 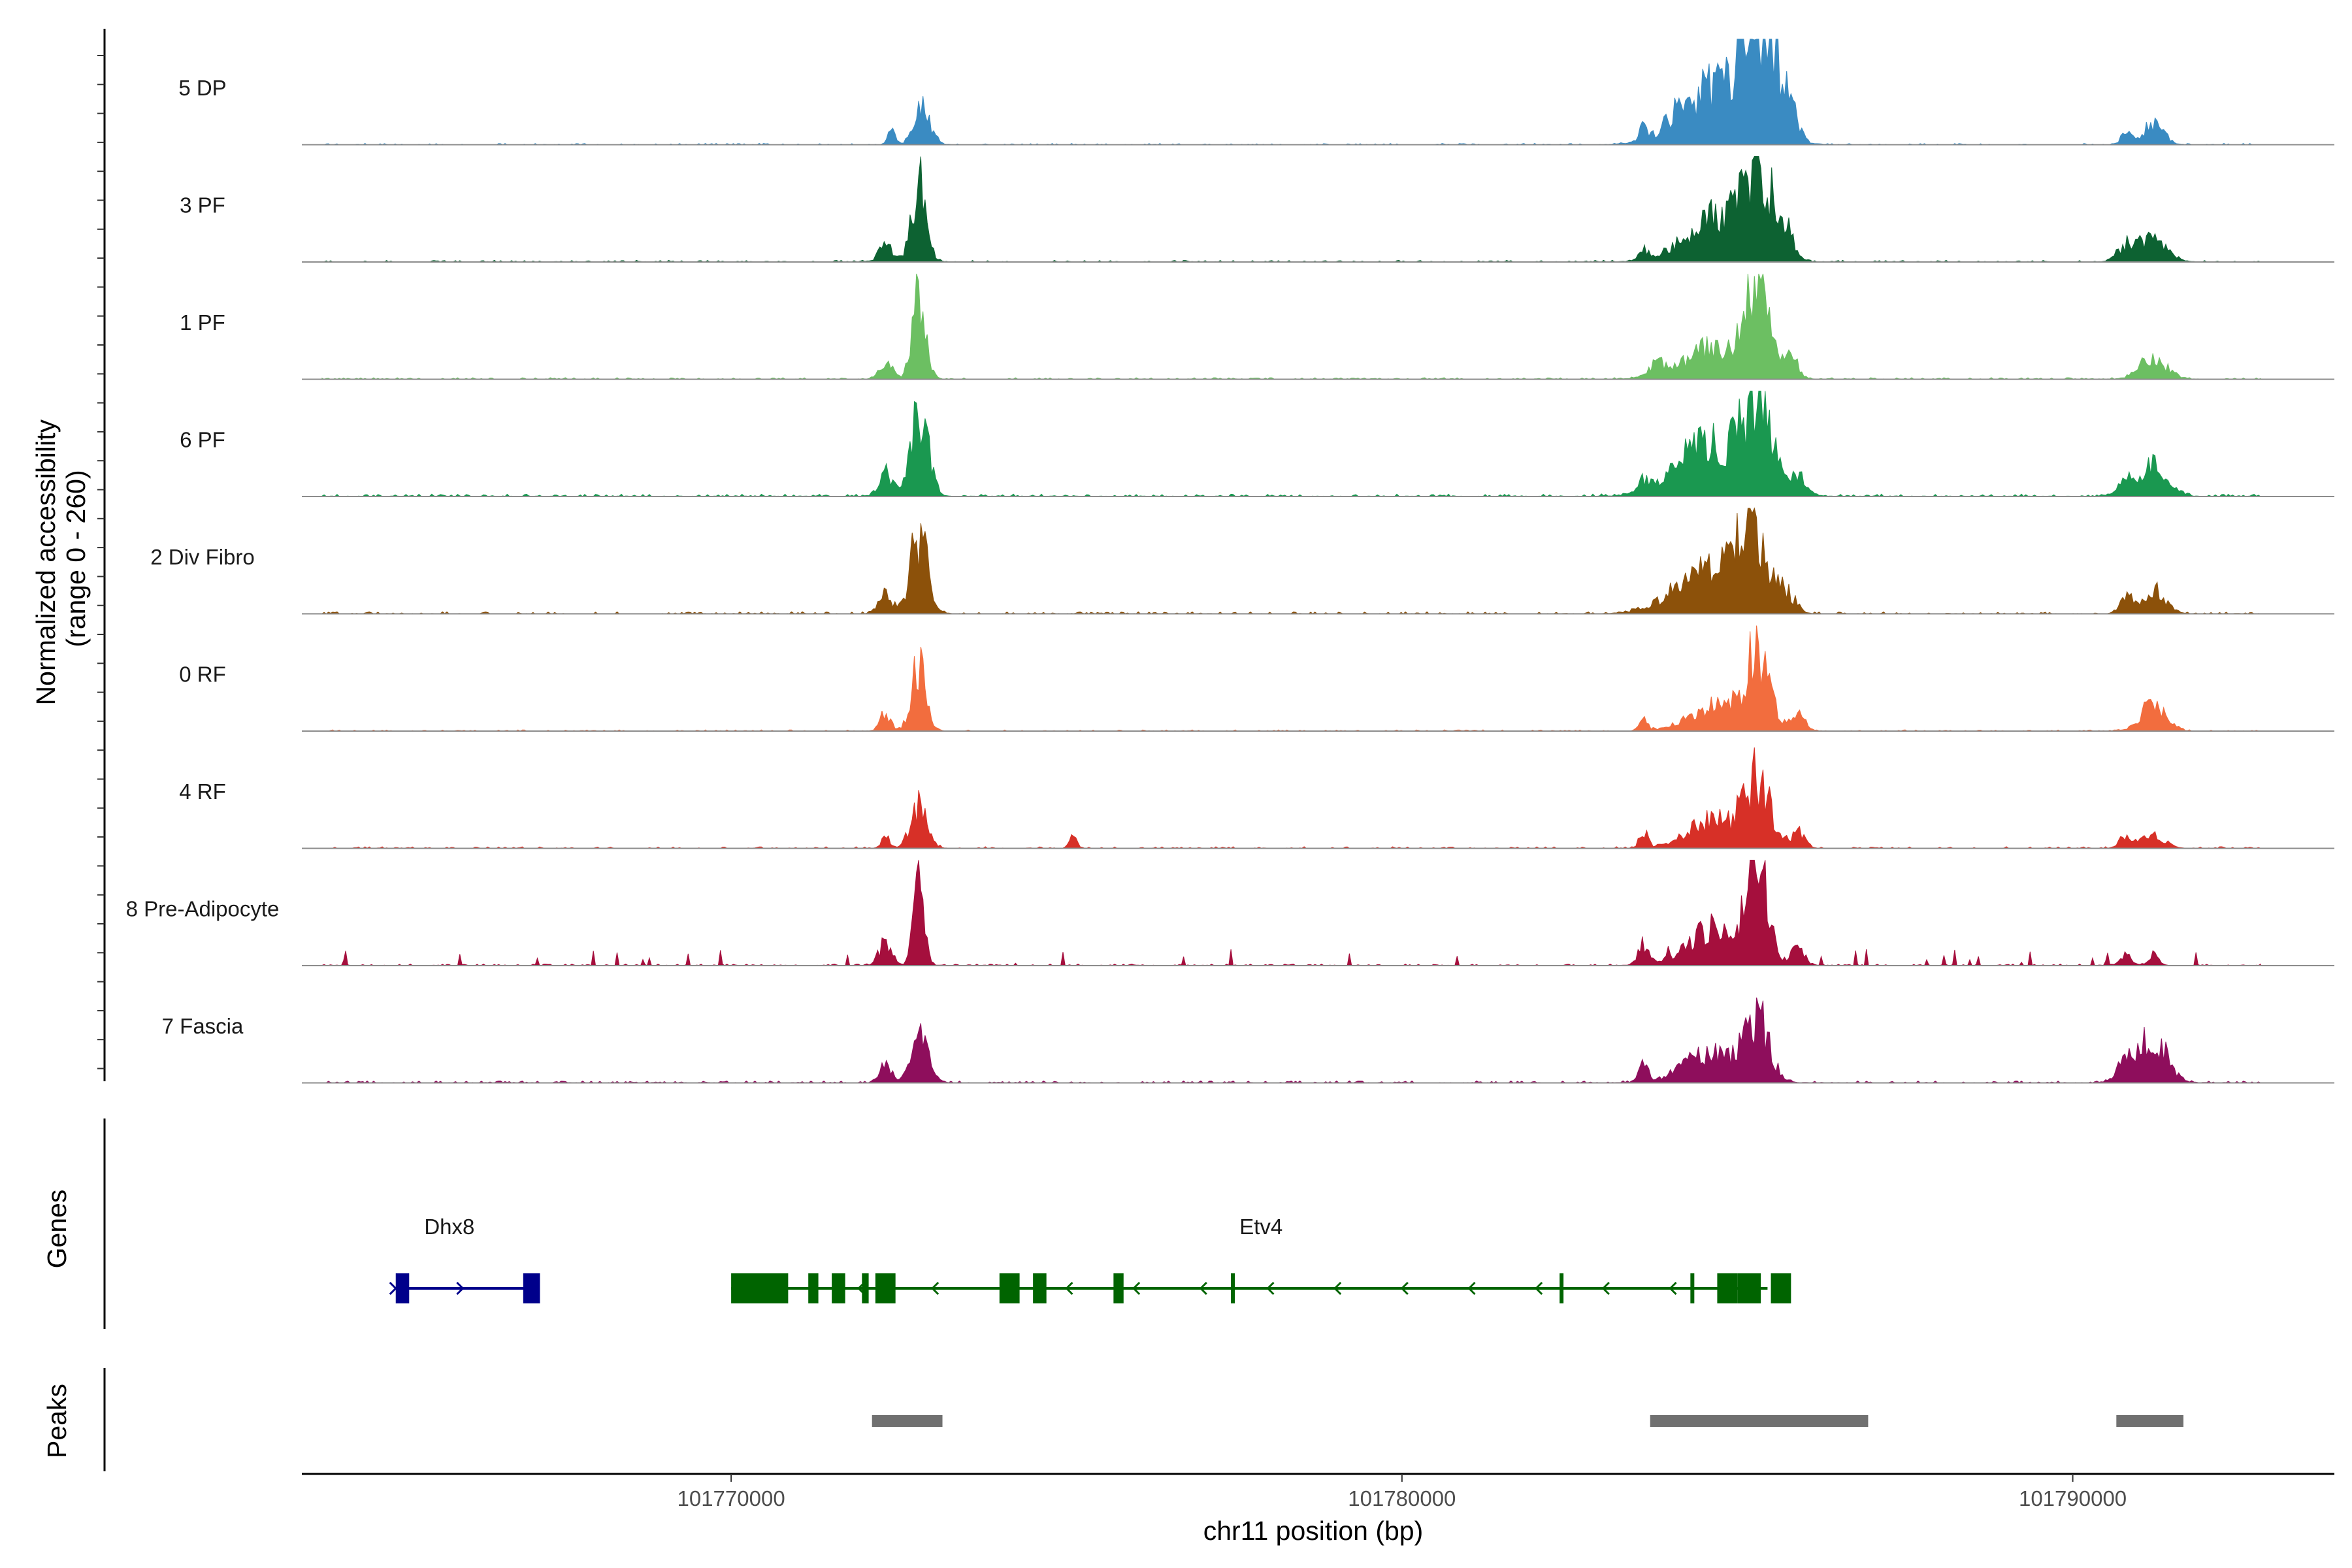 What do you see at coordinates (202, 322) in the screenshot?
I see `track-label: 1 PF` at bounding box center [202, 322].